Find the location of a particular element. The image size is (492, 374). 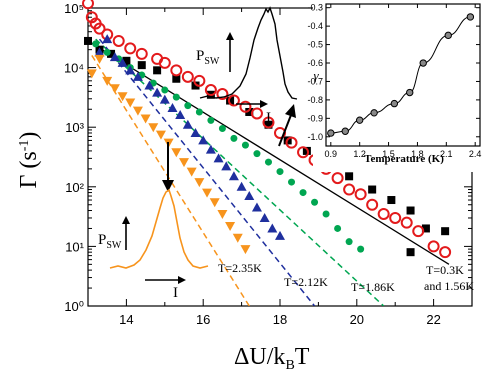

y-tick-label: 10¹ is located at coordinates (74, 246).